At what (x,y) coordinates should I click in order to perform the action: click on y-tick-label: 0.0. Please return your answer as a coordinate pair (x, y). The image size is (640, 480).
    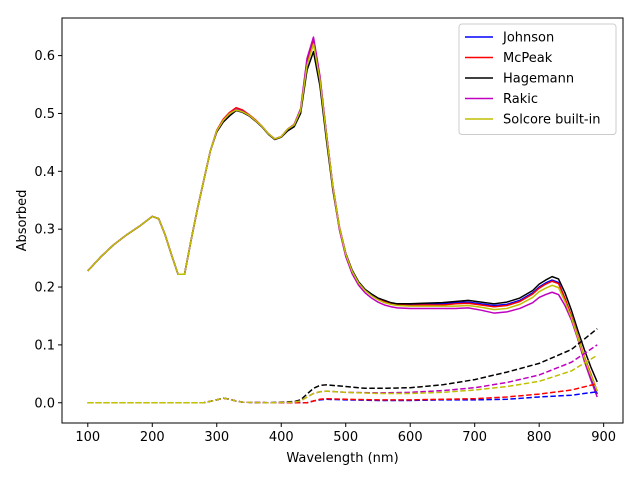
    Looking at the image, I should click on (44, 403).